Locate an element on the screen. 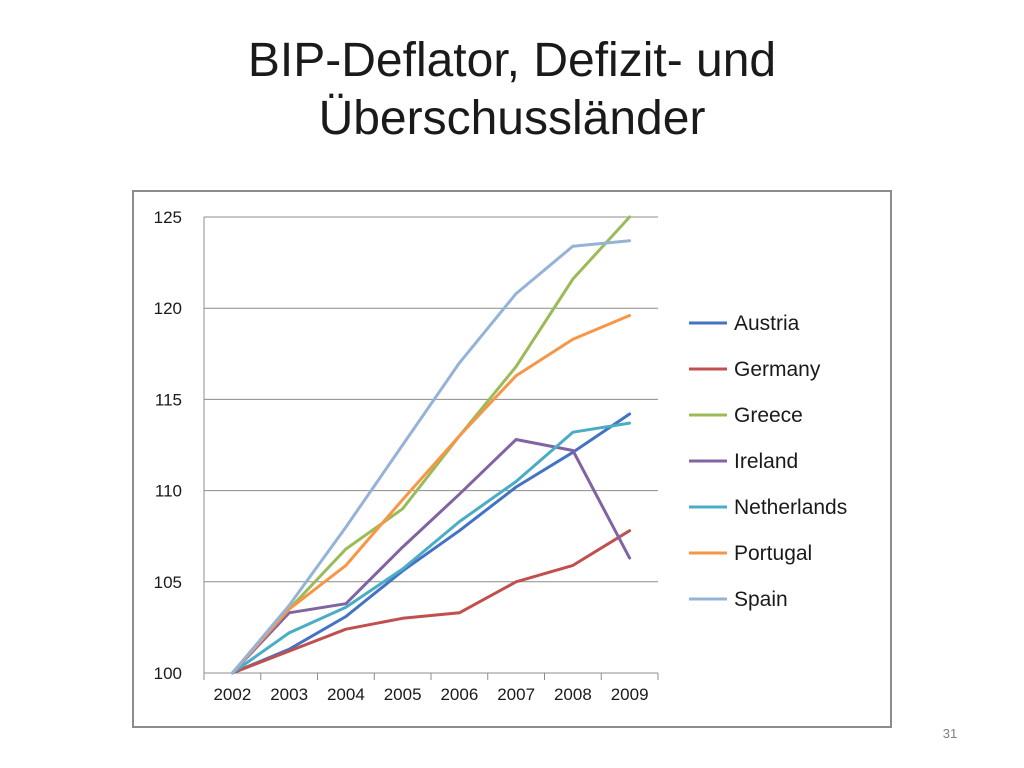  x-tick-label: 2005 is located at coordinates (403, 694).